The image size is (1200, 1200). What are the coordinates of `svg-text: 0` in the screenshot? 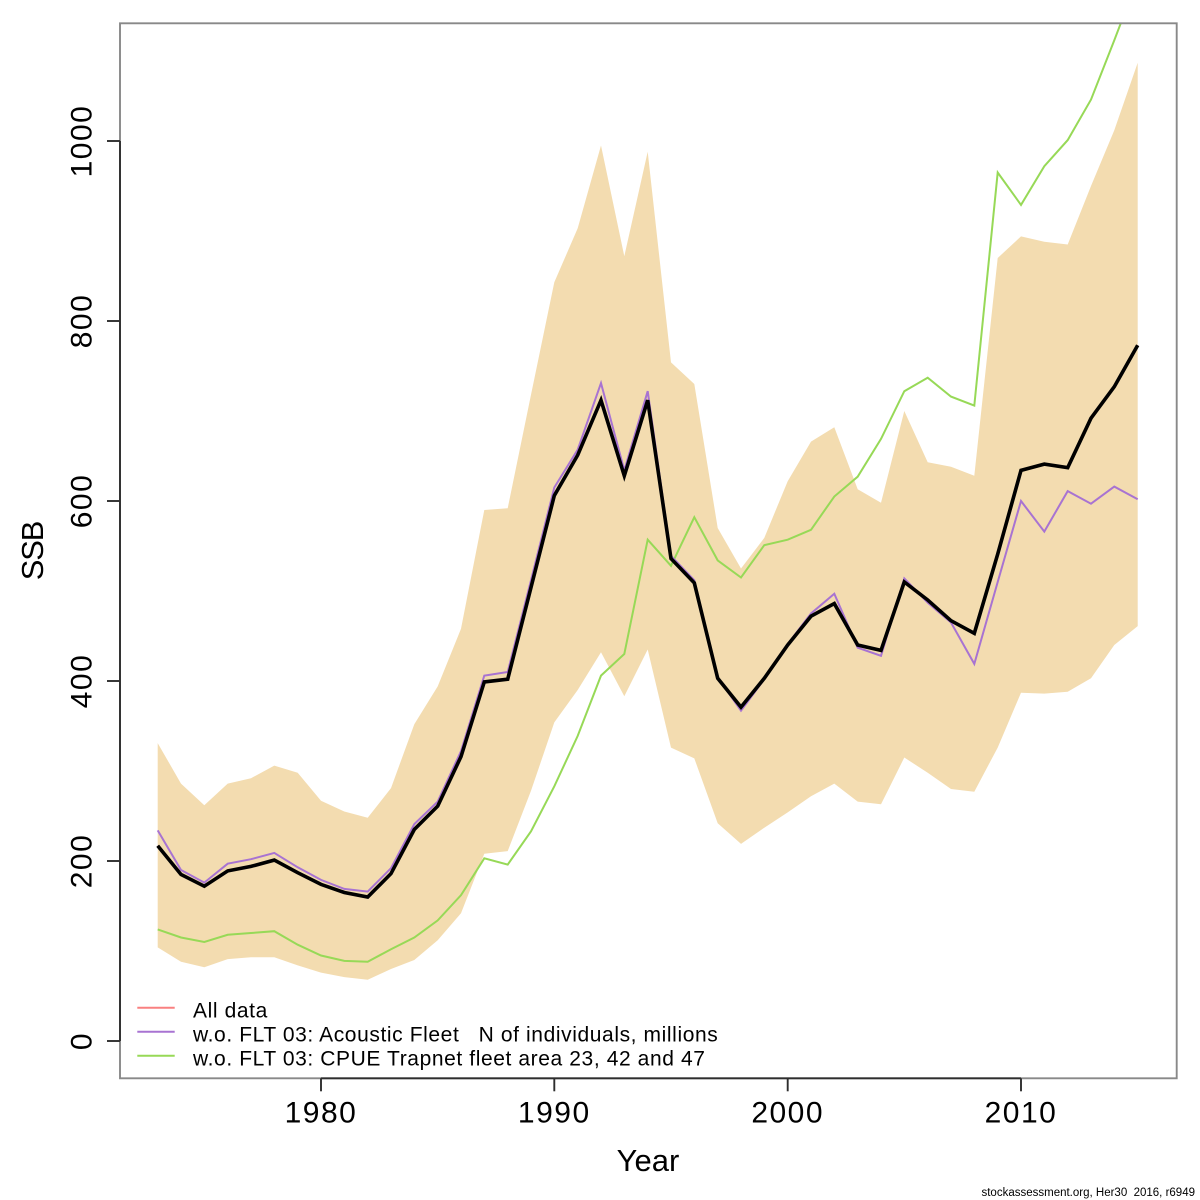 It's located at (82, 1041).